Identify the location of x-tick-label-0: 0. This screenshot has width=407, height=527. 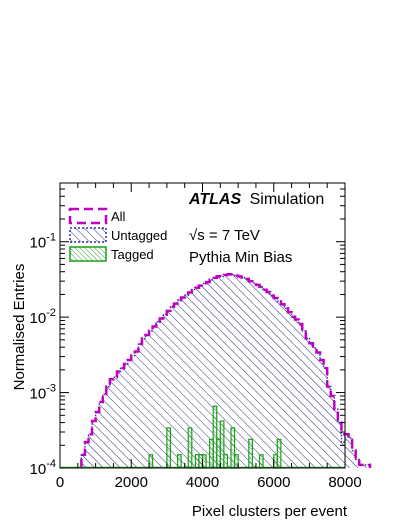
(60, 482).